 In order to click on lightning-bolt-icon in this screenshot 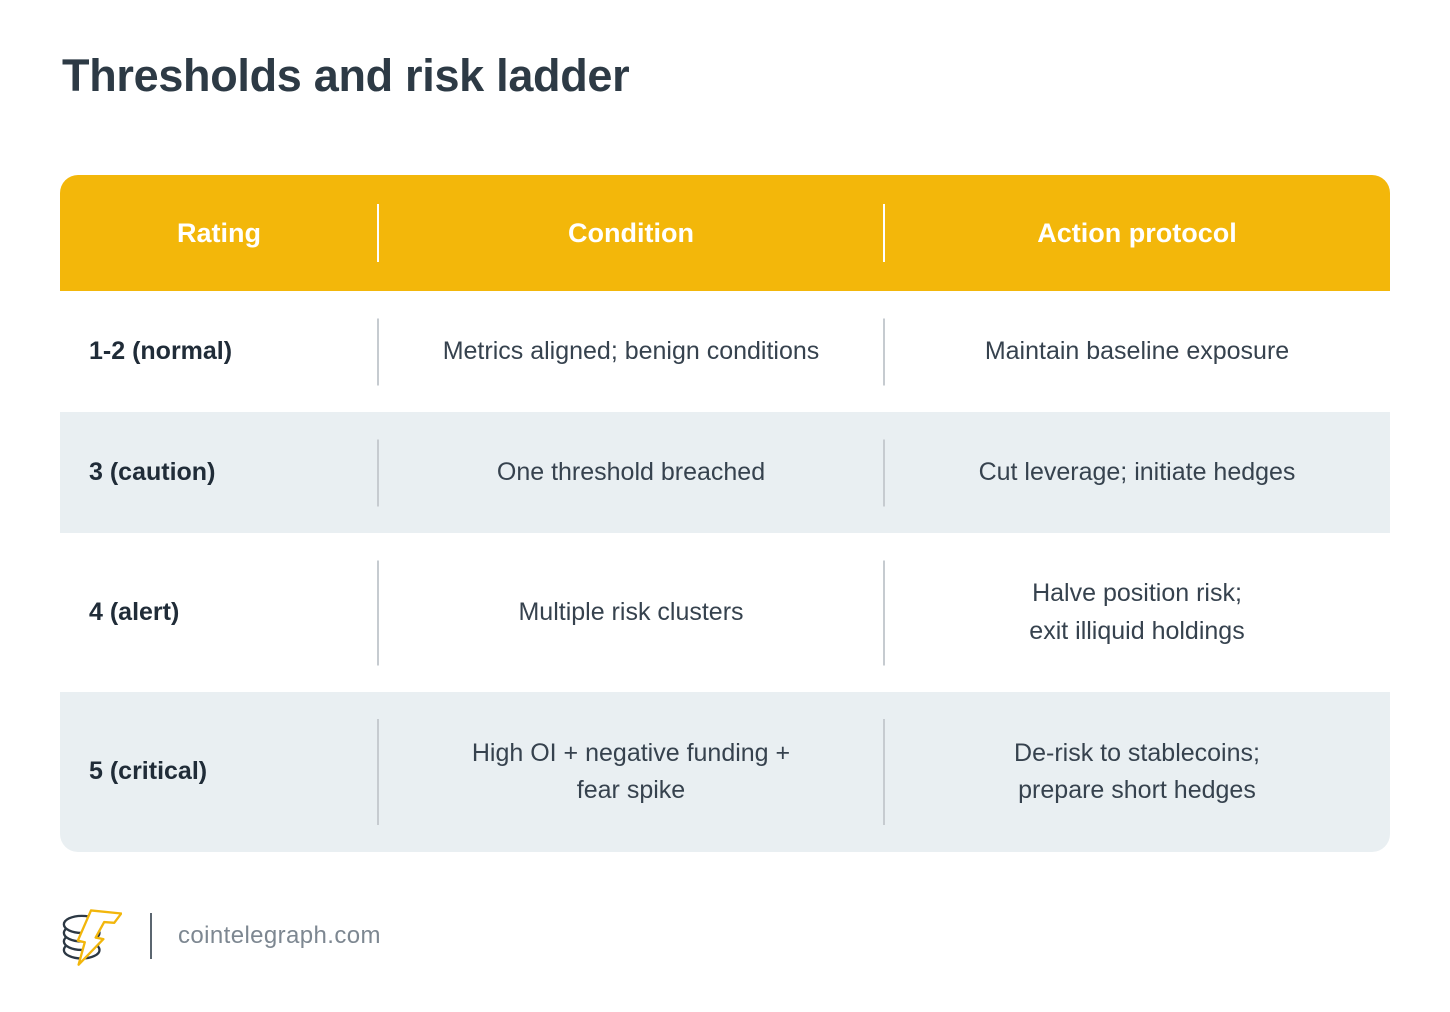, I will do `click(99, 937)`.